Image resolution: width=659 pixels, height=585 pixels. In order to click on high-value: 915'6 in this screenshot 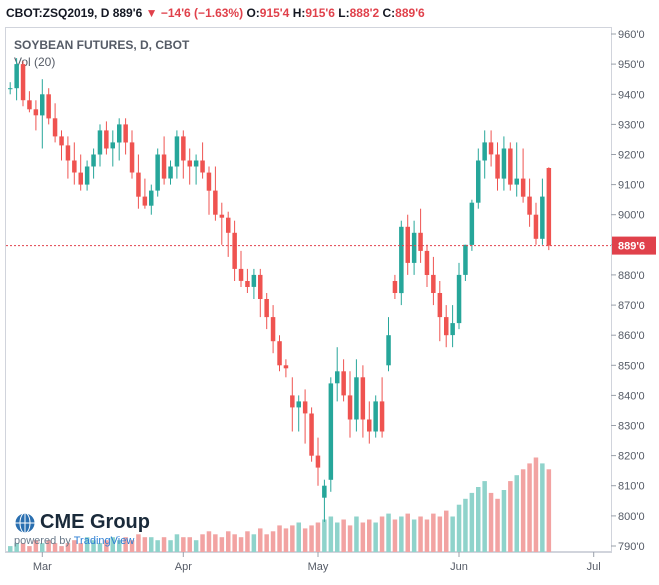, I will do `click(320, 13)`.